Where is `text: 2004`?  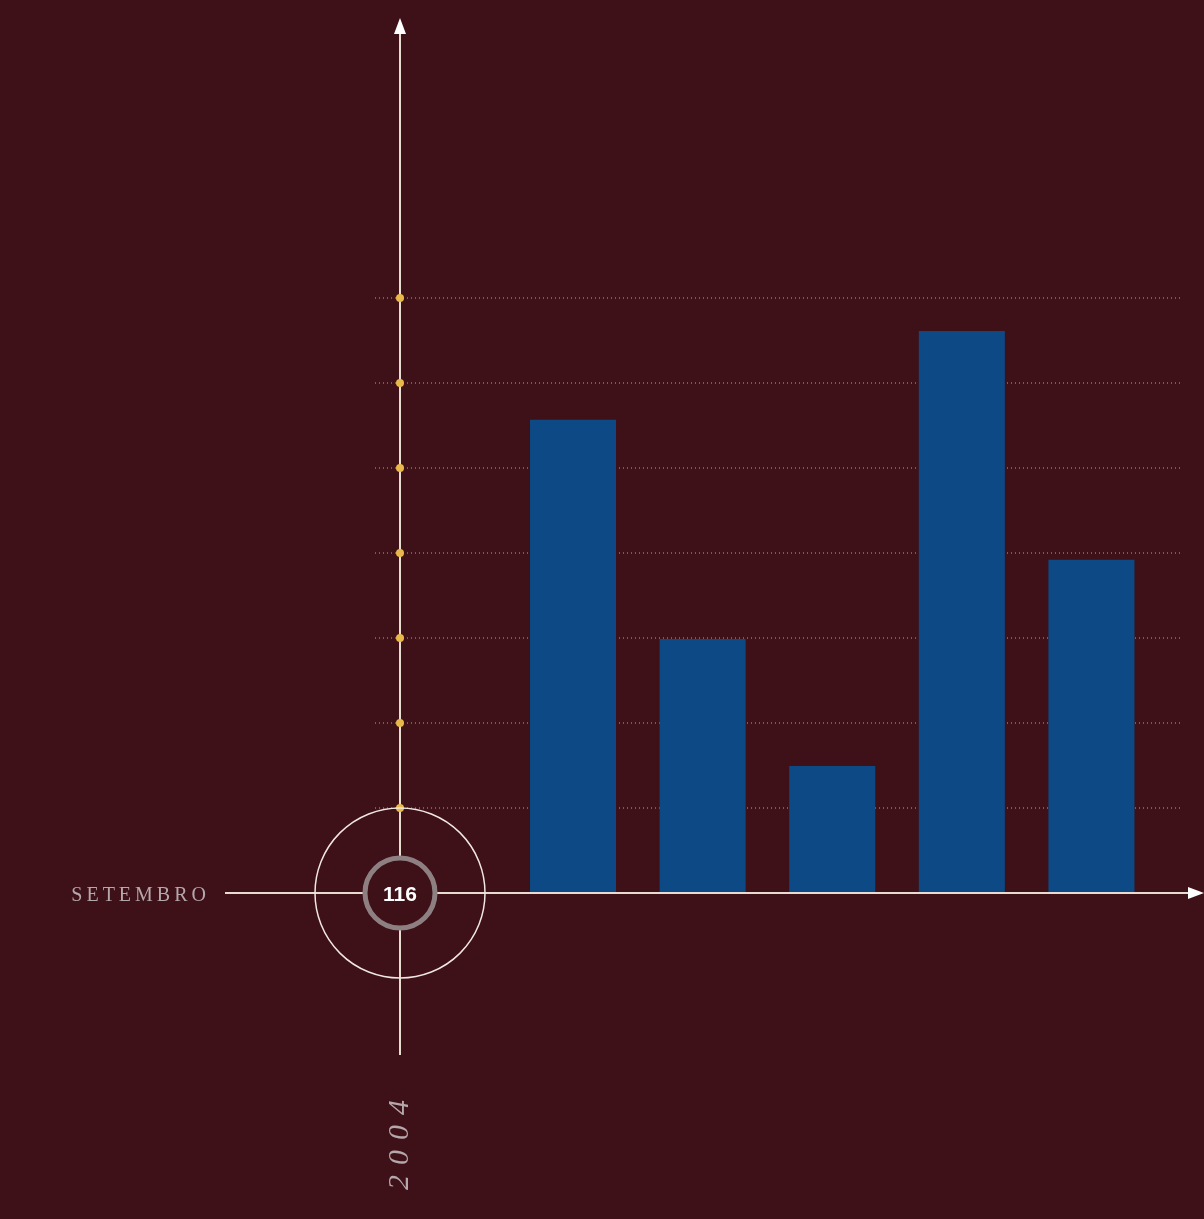
text: 2004 is located at coordinates (397, 1140).